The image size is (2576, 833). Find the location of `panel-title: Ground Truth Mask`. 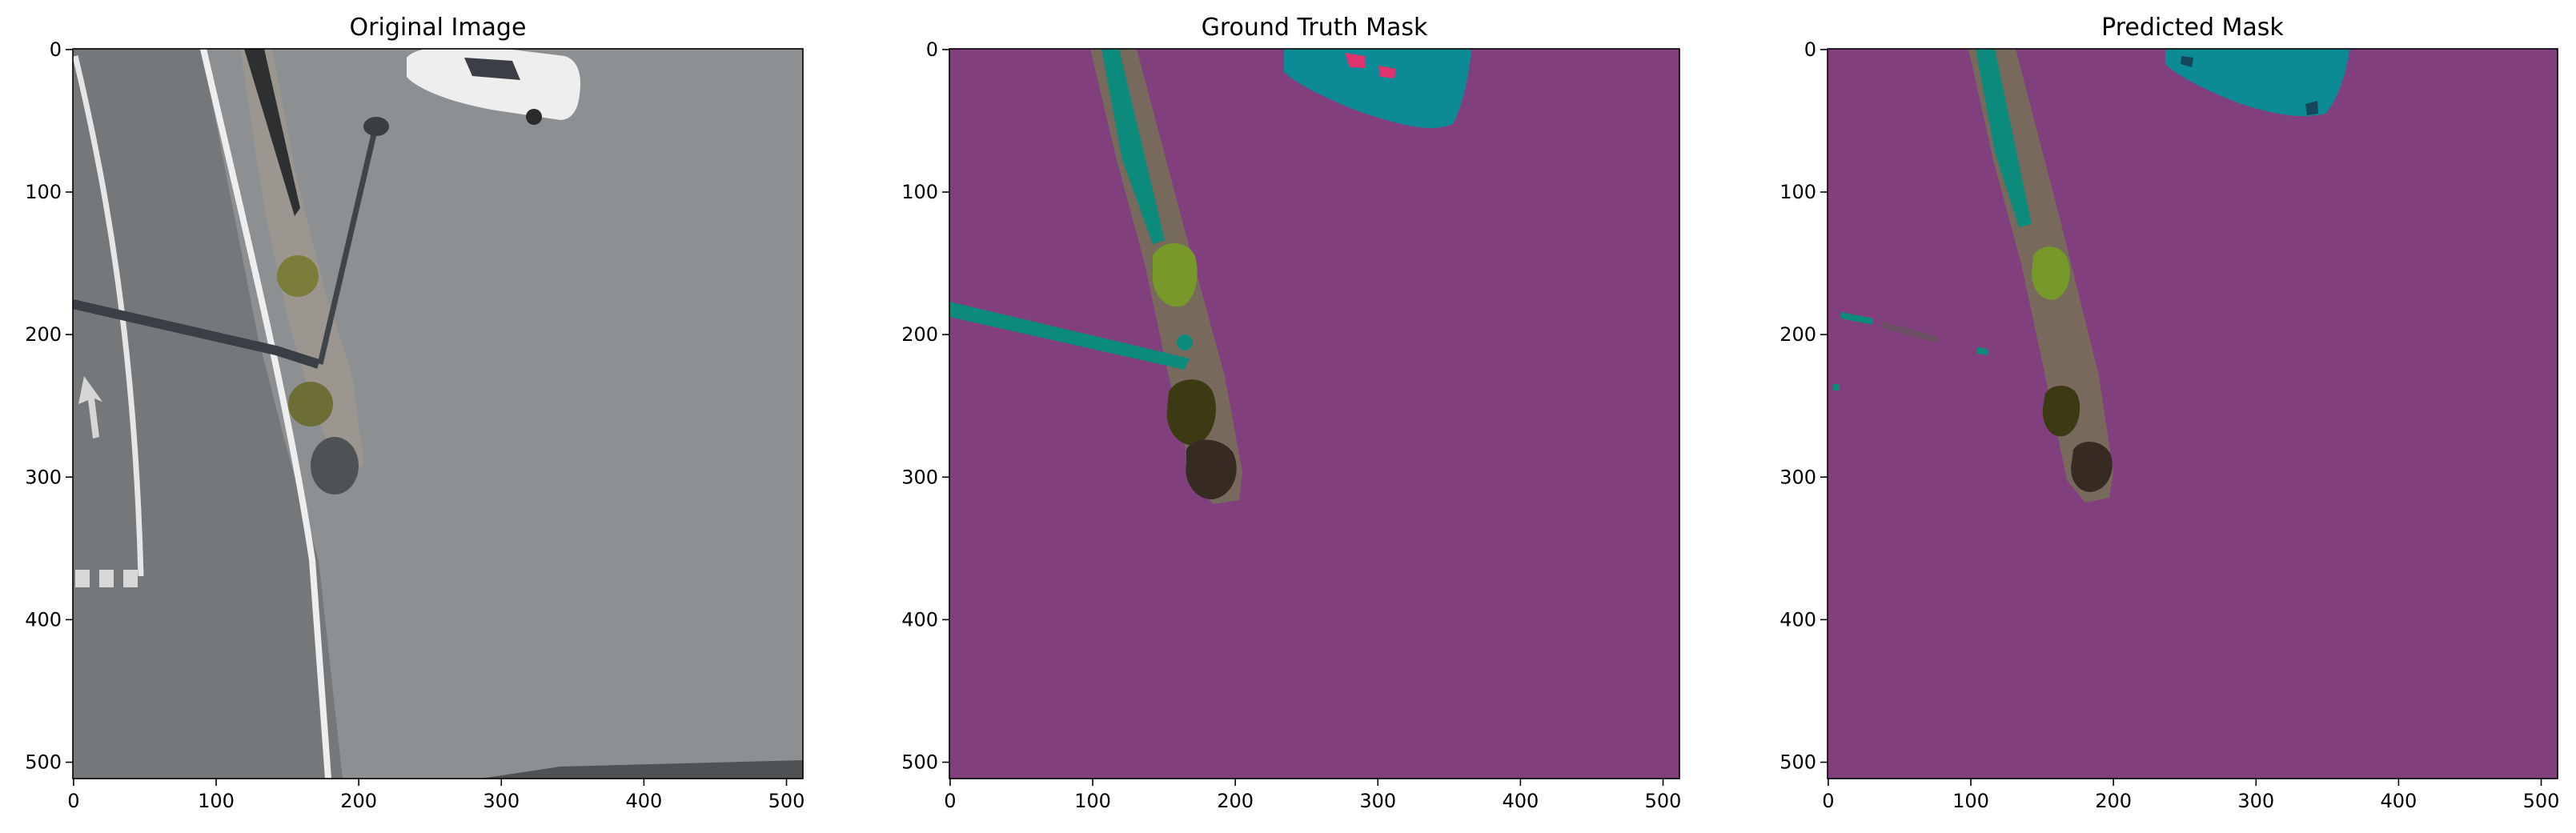

panel-title: Ground Truth Mask is located at coordinates (1315, 28).